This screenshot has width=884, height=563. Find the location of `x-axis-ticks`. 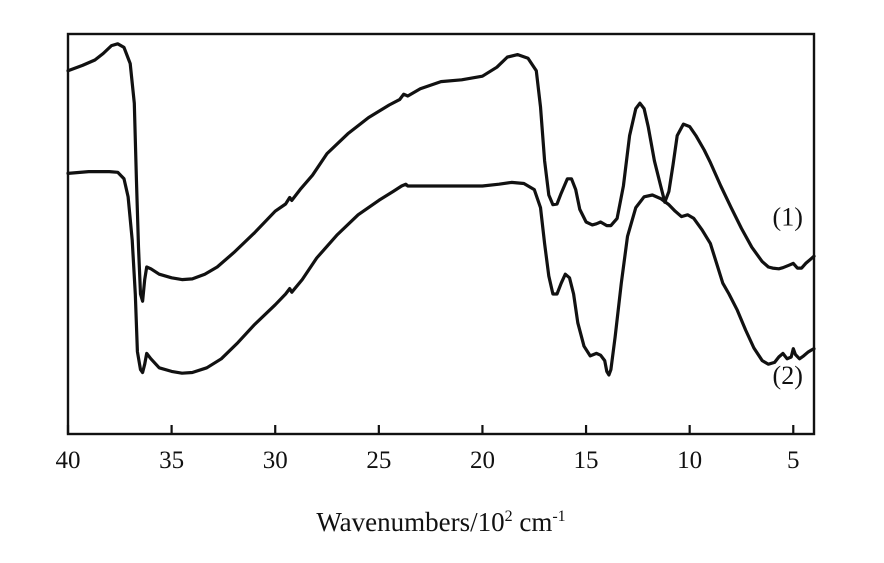

x-axis-ticks is located at coordinates (430, 429).